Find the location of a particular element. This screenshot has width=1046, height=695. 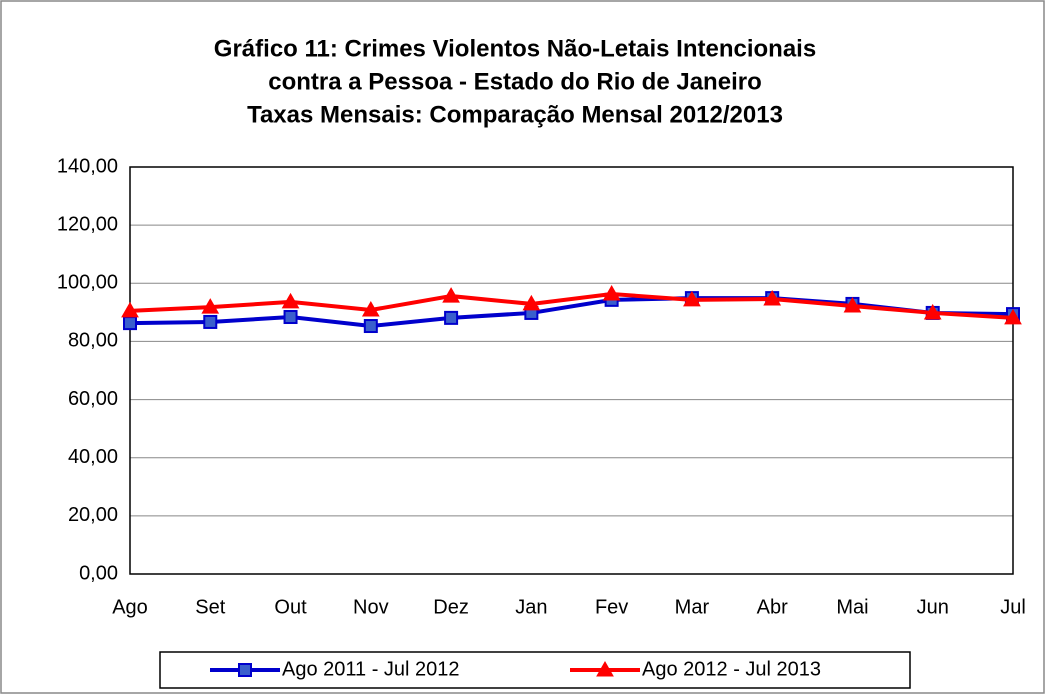

x-tick-label: Mar is located at coordinates (692, 607).